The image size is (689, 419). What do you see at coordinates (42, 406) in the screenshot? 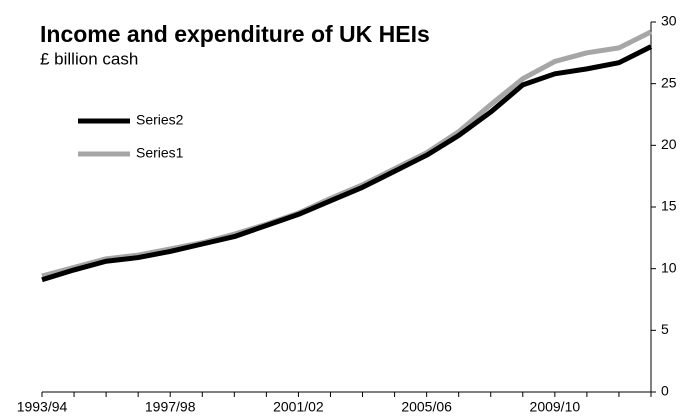
I see `x-tick-label: 1993/94` at bounding box center [42, 406].